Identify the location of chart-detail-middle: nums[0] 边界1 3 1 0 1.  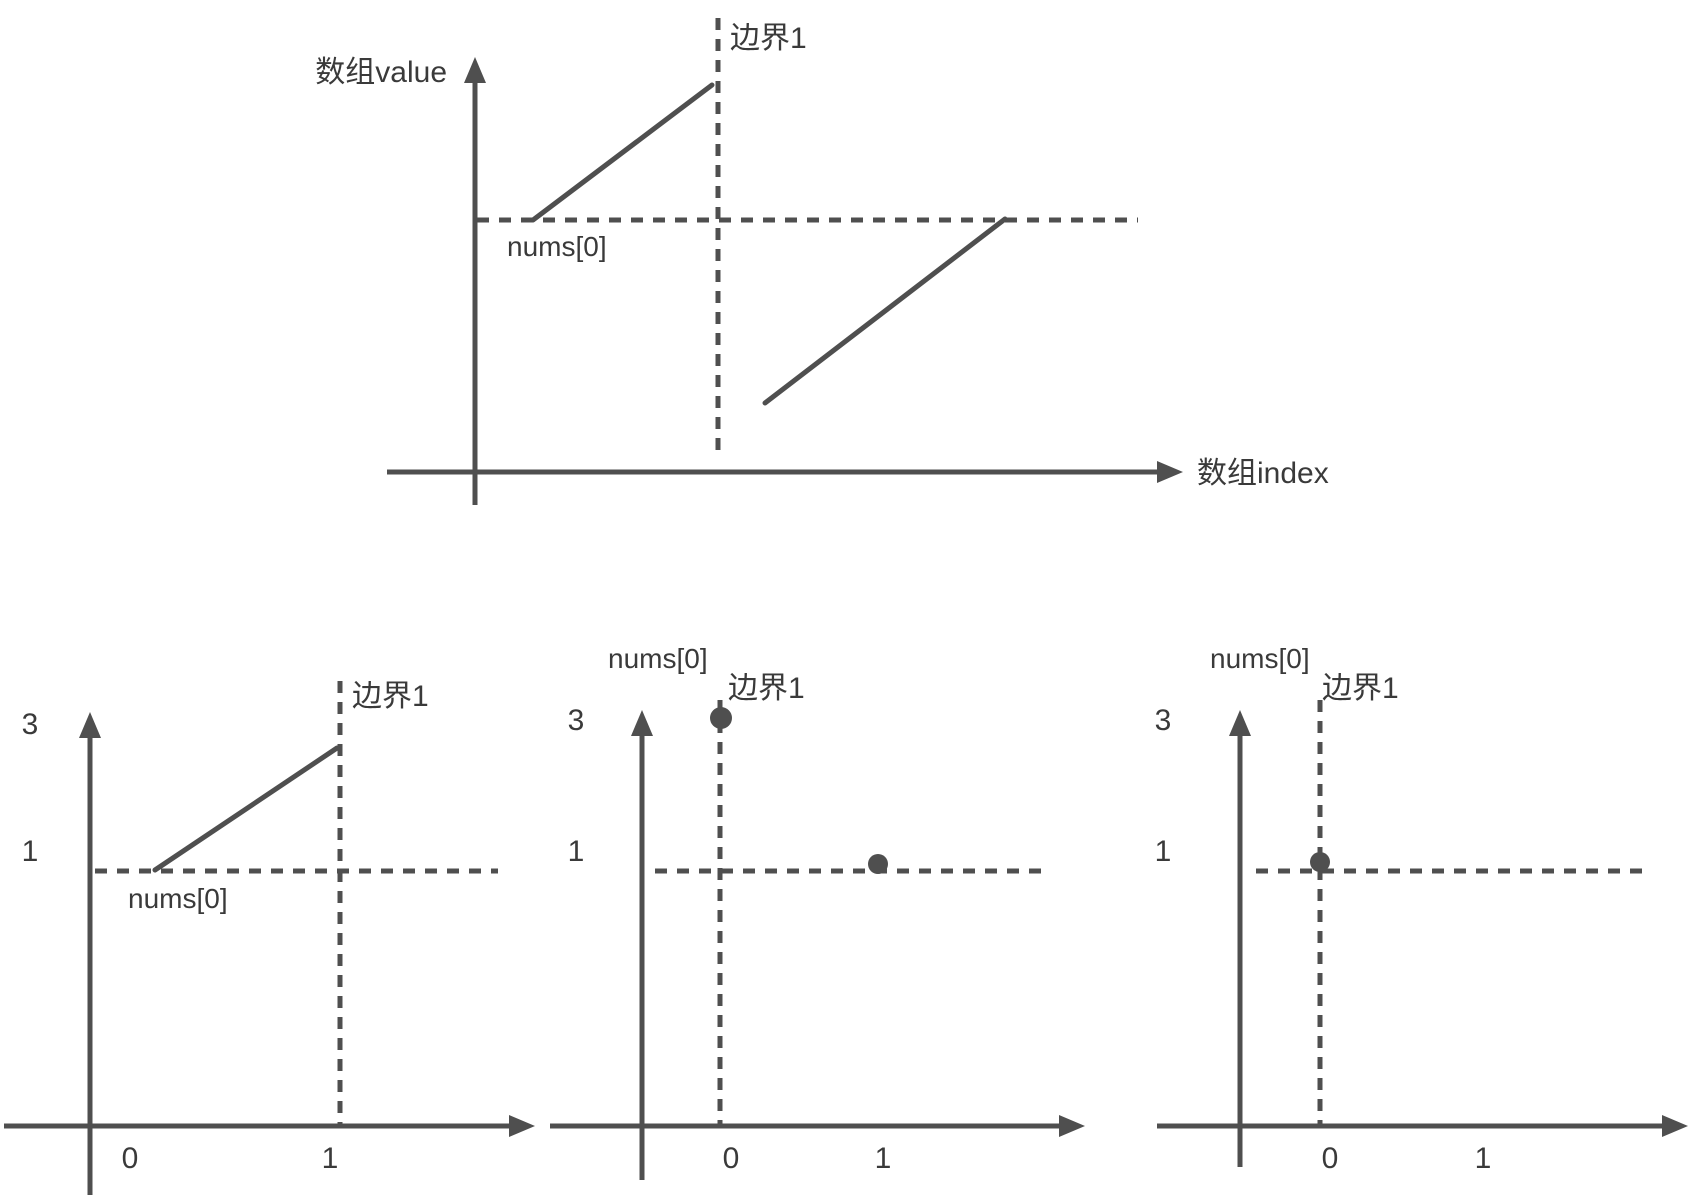
(817, 911).